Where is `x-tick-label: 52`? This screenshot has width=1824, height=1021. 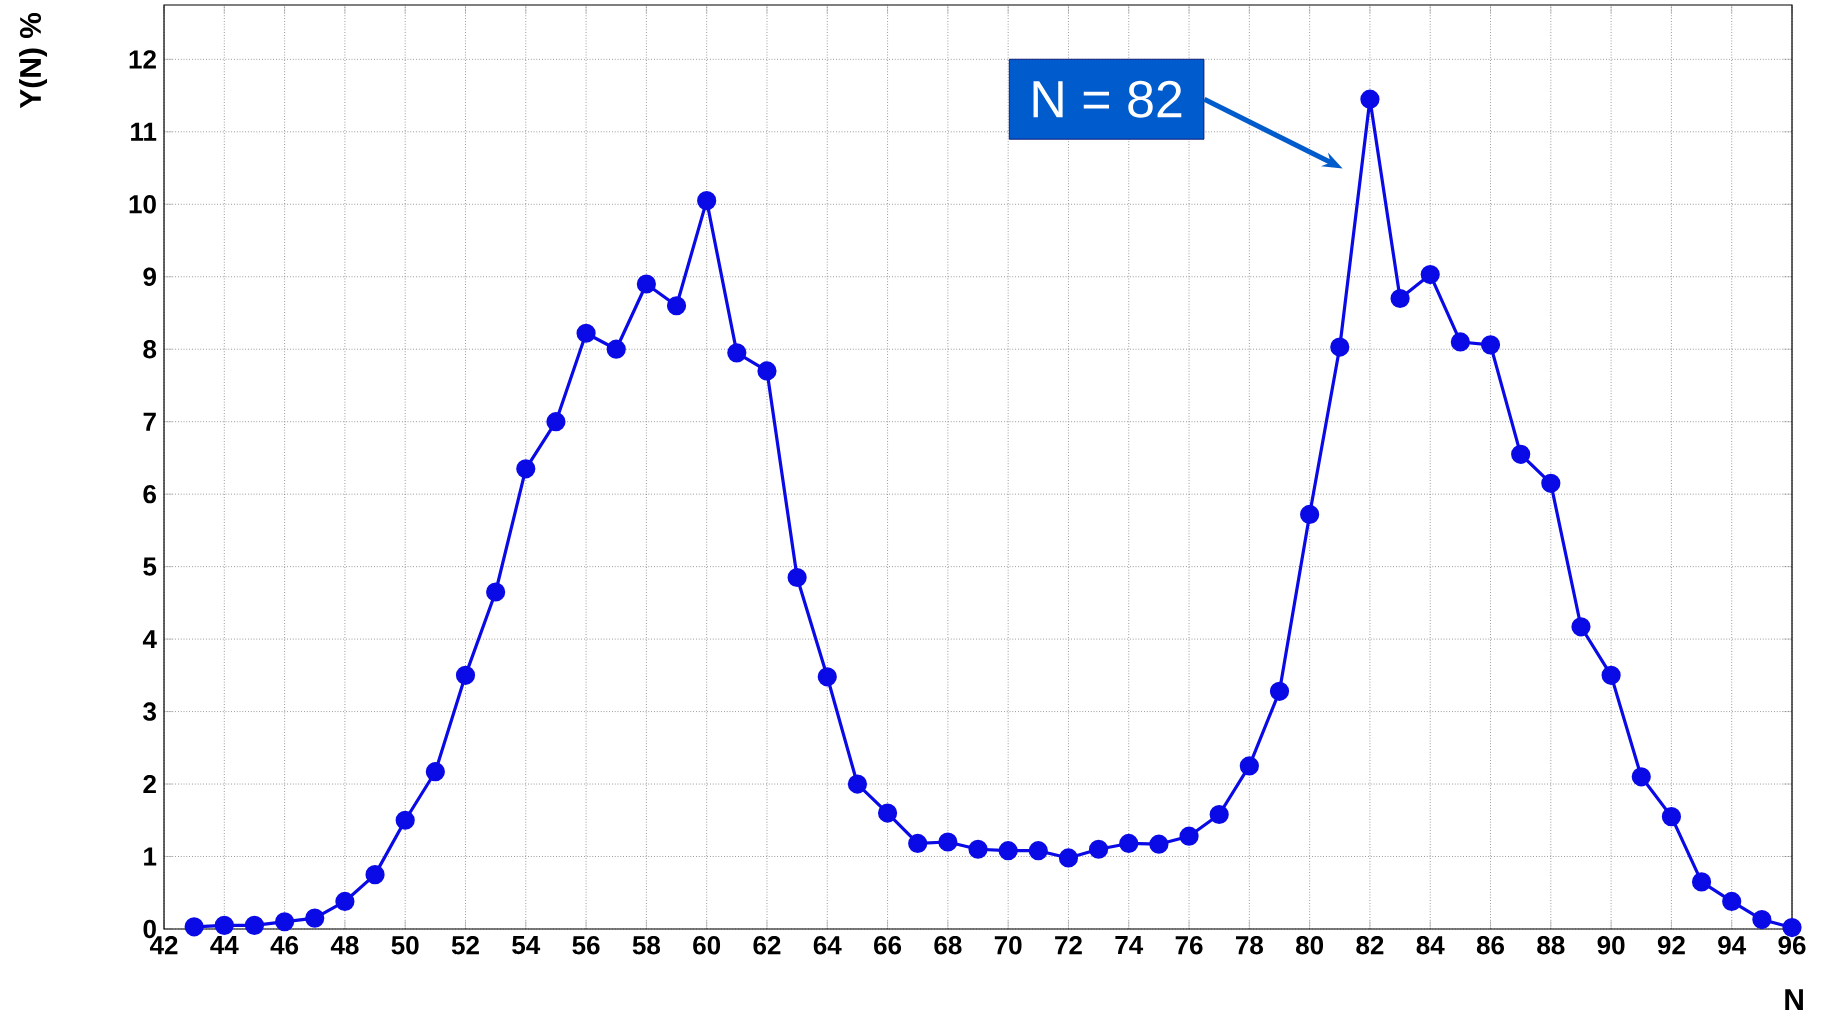 x-tick-label: 52 is located at coordinates (465, 945).